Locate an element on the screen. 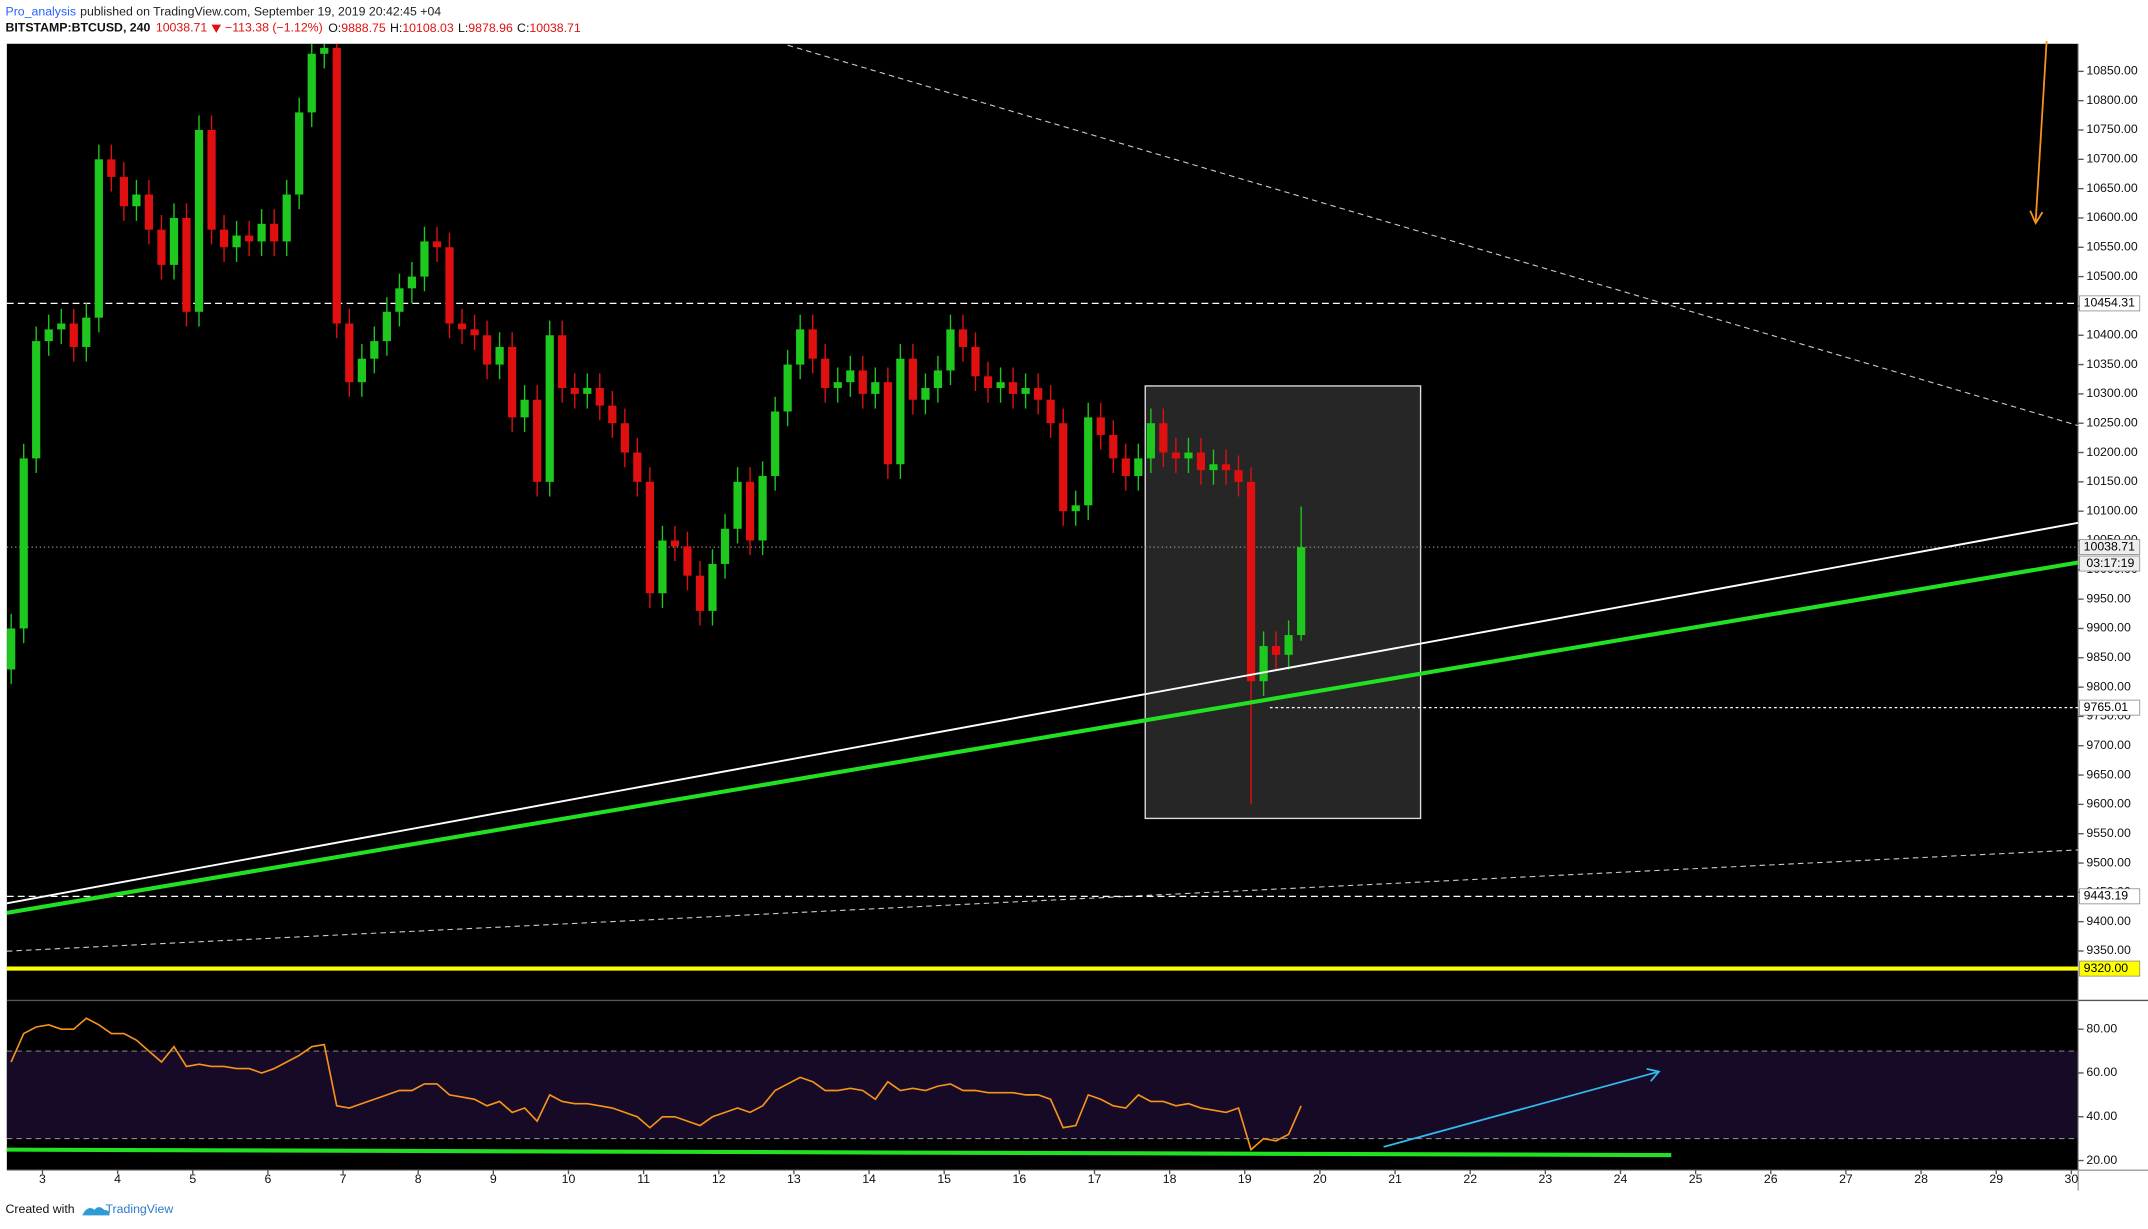 The height and width of the screenshot is (1229, 2148). y-tick-label: 10750.00 is located at coordinates (2112, 129).